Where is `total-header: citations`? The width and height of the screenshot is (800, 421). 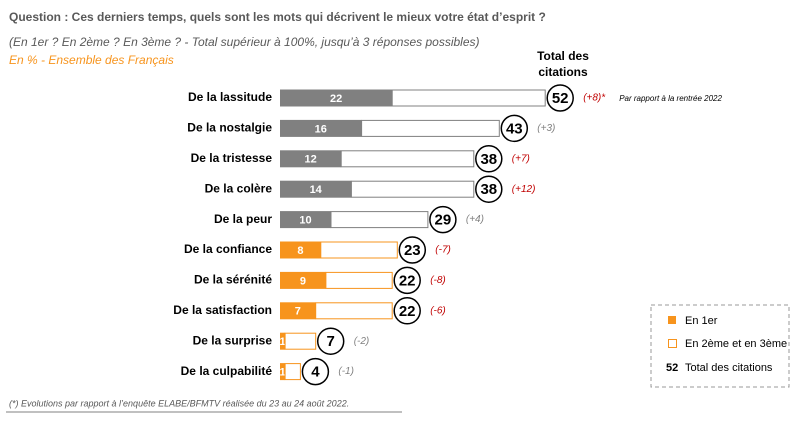
total-header: citations is located at coordinates (563, 72).